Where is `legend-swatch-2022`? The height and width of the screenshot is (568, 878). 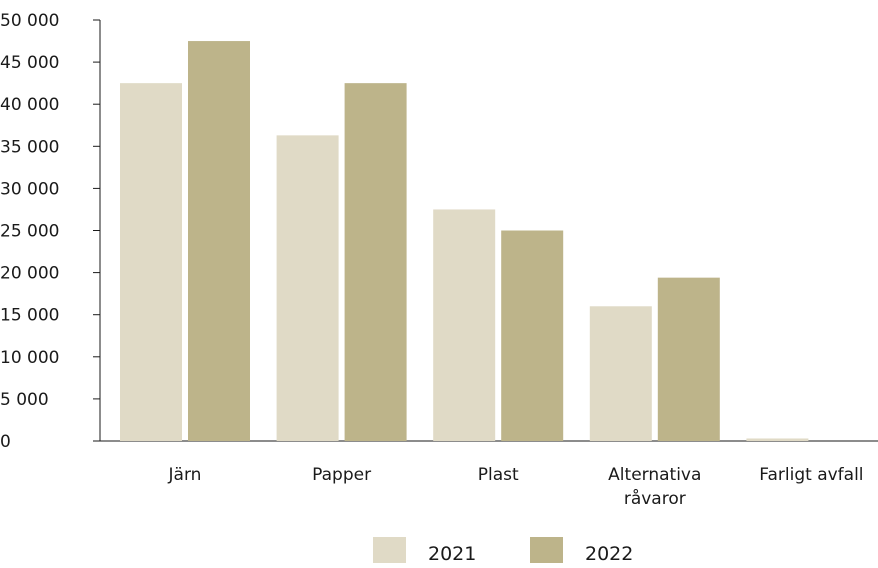
legend-swatch-2022 is located at coordinates (546, 550).